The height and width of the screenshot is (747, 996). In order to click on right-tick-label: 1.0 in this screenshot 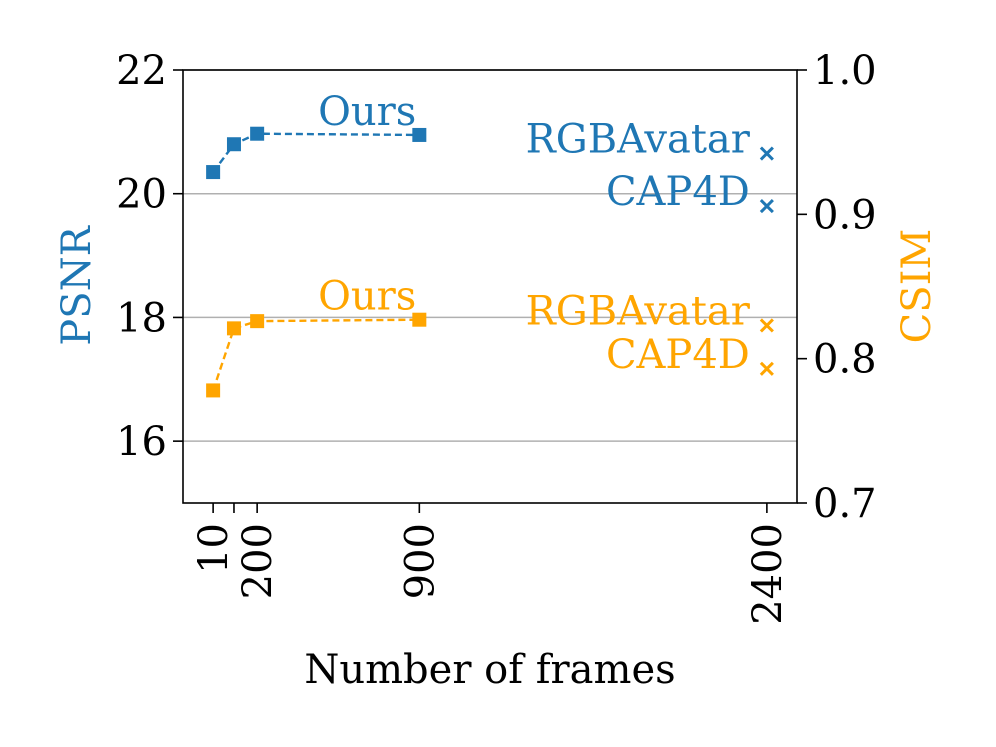, I will do `click(845, 71)`.